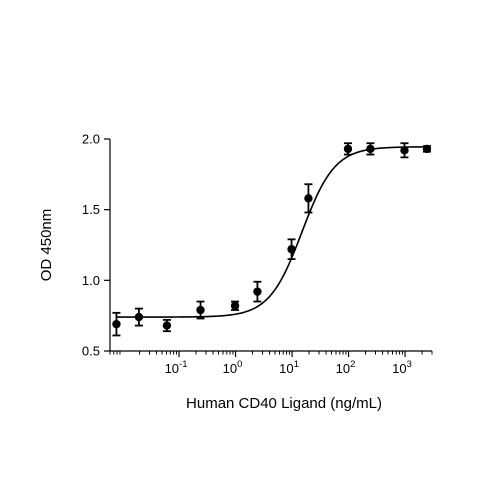  What do you see at coordinates (91, 351) in the screenshot?
I see `y-tick-label: 0.5` at bounding box center [91, 351].